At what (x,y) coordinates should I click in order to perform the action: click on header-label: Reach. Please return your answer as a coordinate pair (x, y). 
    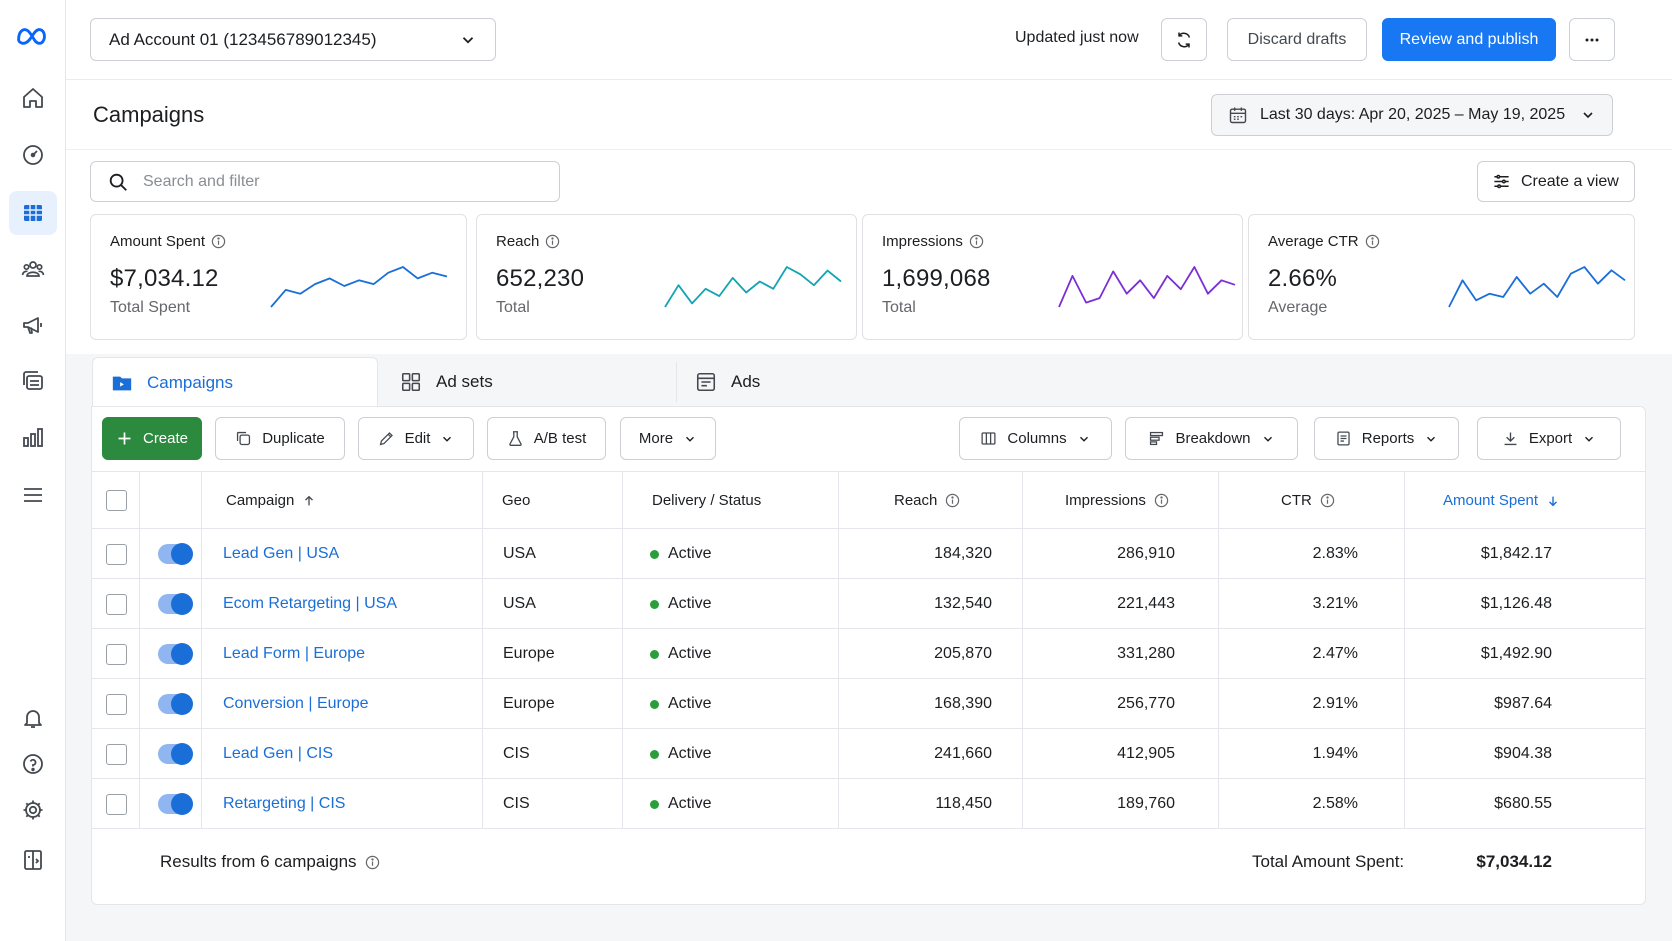
    Looking at the image, I should click on (916, 500).